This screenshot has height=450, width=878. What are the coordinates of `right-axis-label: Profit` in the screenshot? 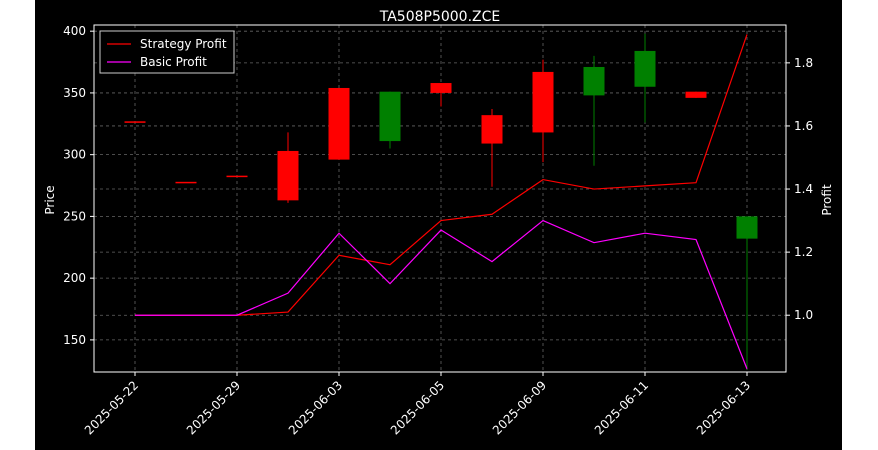 It's located at (827, 200).